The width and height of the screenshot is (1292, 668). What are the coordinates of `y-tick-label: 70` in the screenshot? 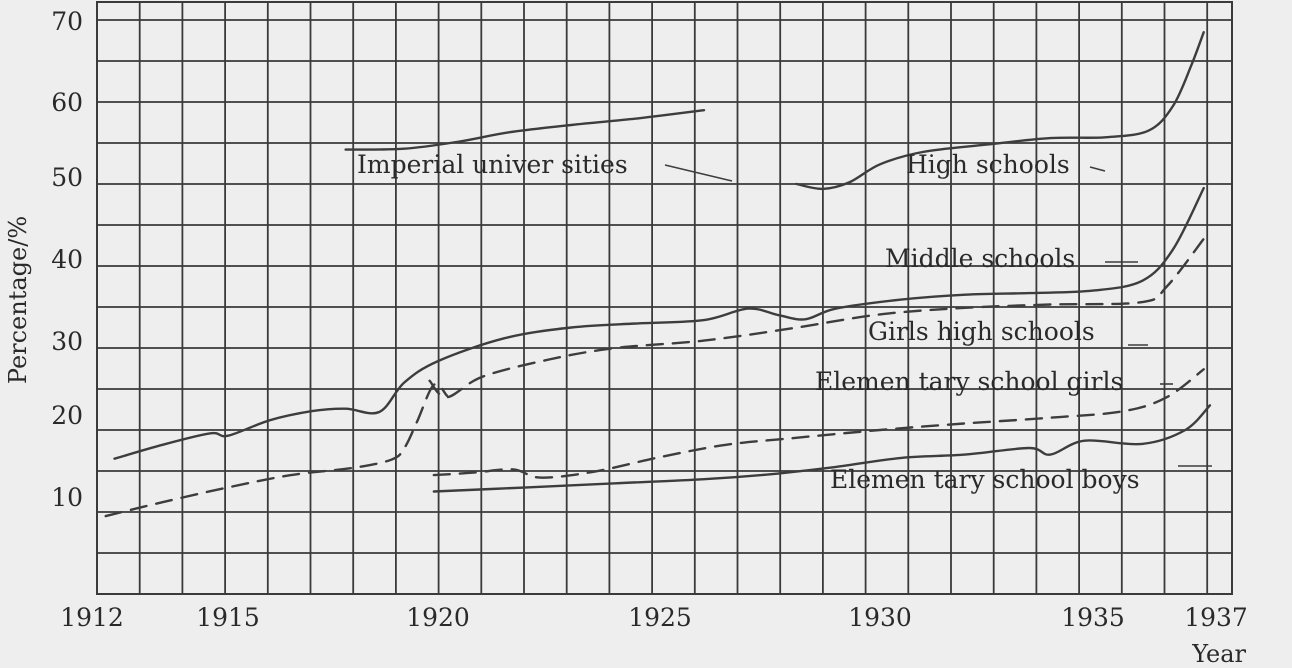 It's located at (67, 21).